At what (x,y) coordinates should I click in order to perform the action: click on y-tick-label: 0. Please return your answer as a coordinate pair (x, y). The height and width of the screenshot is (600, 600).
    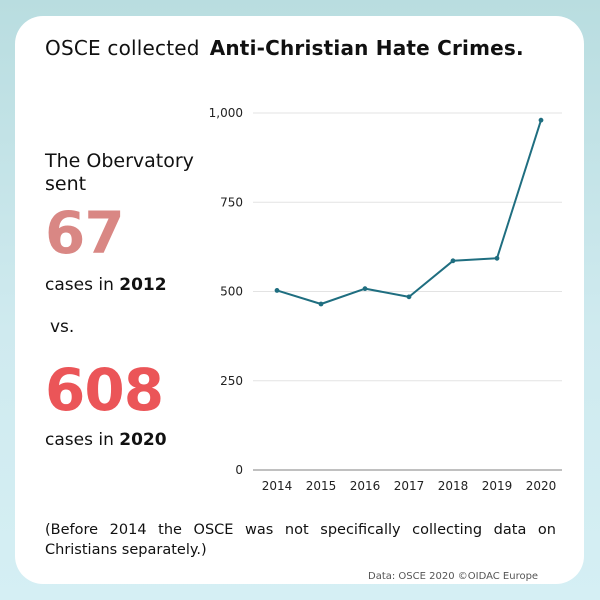
    Looking at the image, I should click on (239, 470).